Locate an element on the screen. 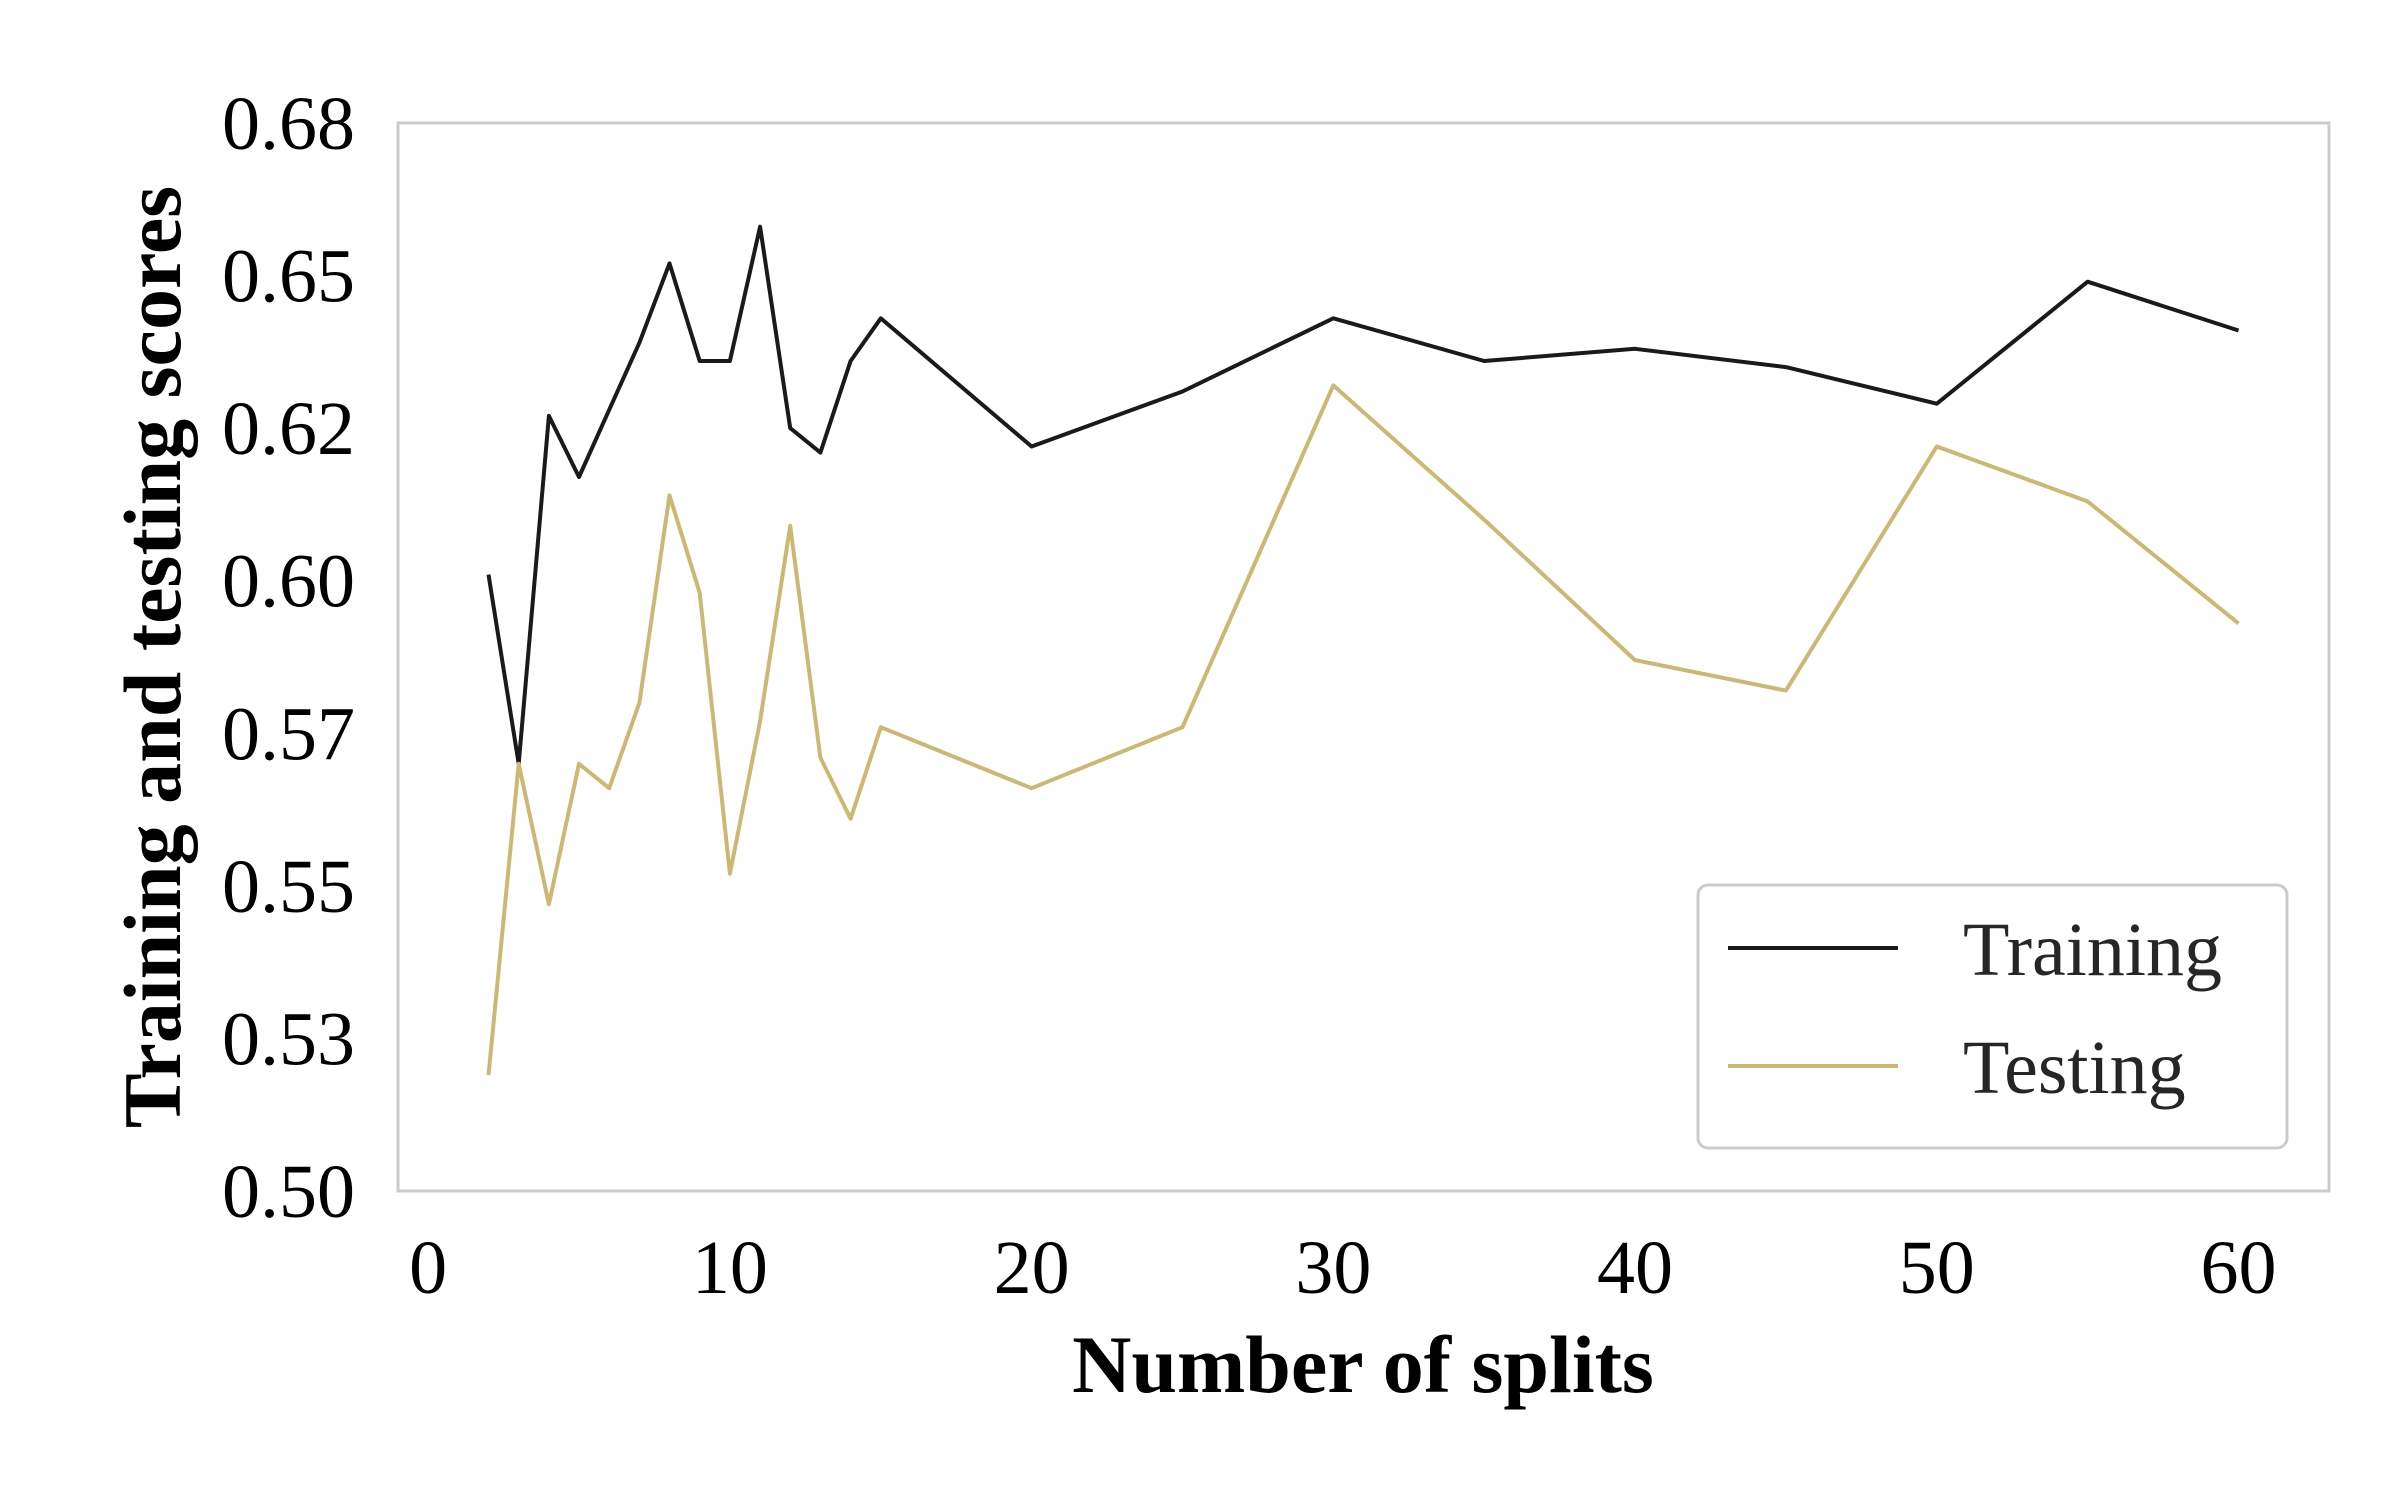 The height and width of the screenshot is (1500, 2400). x-tick-label: 0 is located at coordinates (428, 1268).